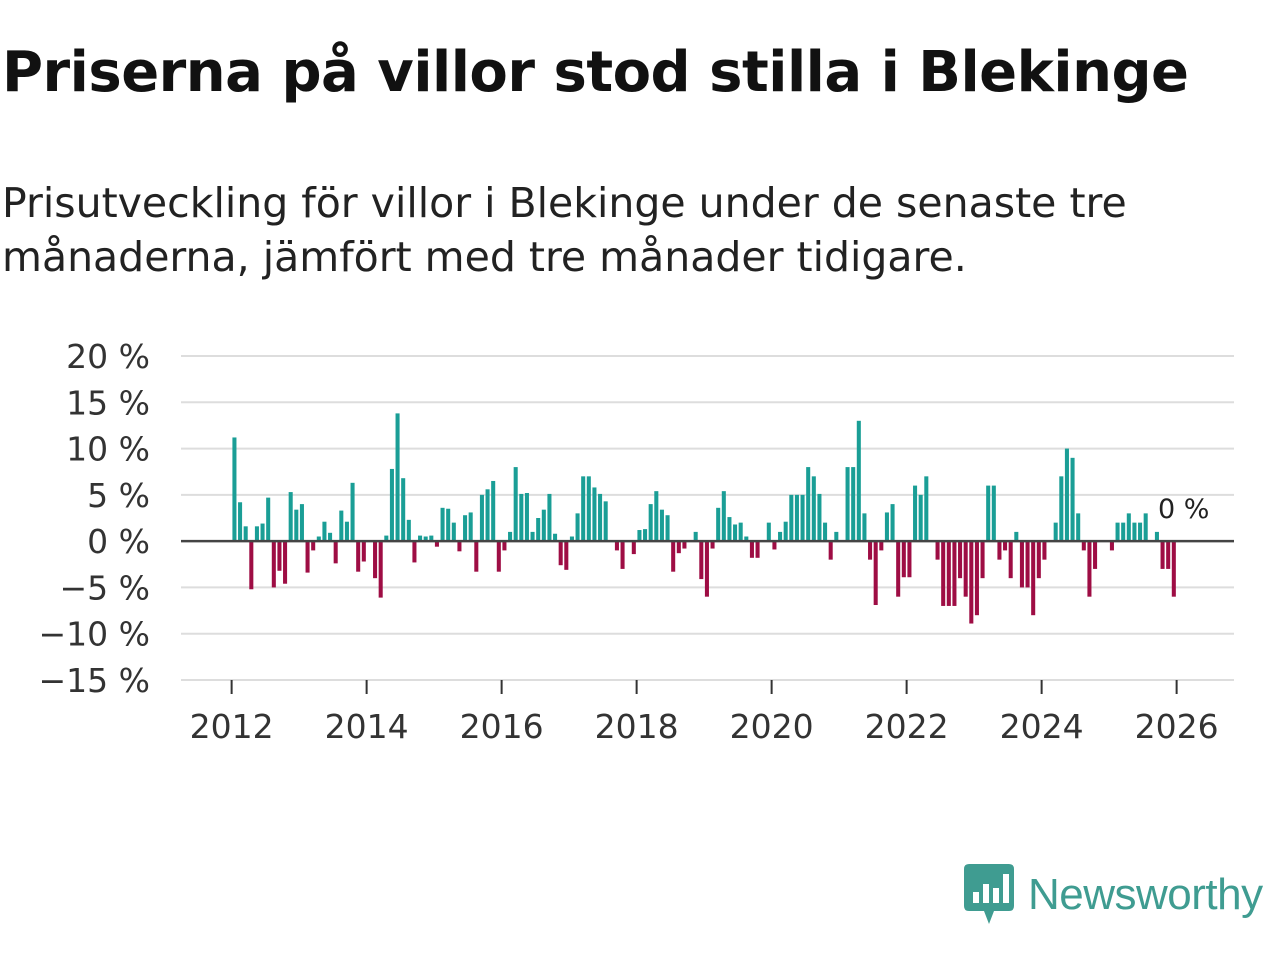  What do you see at coordinates (637, 726) in the screenshot?
I see `x-tick-label: 2018` at bounding box center [637, 726].